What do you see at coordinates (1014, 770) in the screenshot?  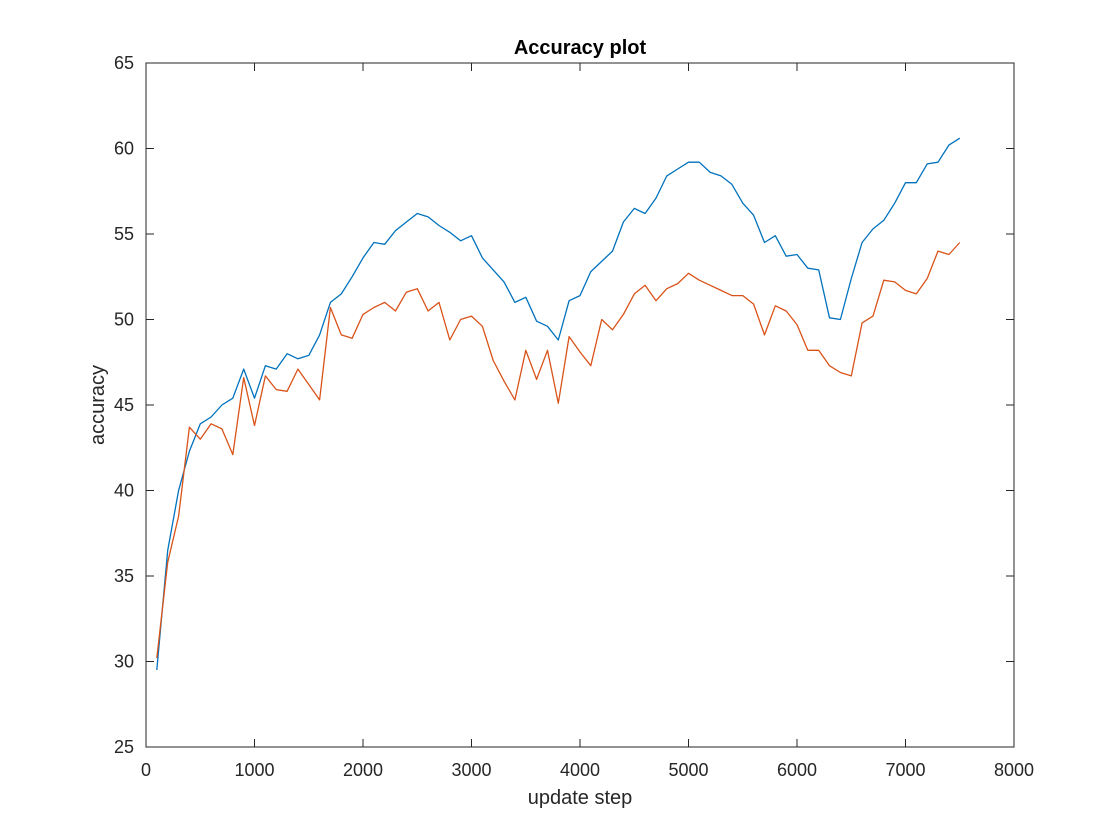 I see `x-tick-label: 8000` at bounding box center [1014, 770].